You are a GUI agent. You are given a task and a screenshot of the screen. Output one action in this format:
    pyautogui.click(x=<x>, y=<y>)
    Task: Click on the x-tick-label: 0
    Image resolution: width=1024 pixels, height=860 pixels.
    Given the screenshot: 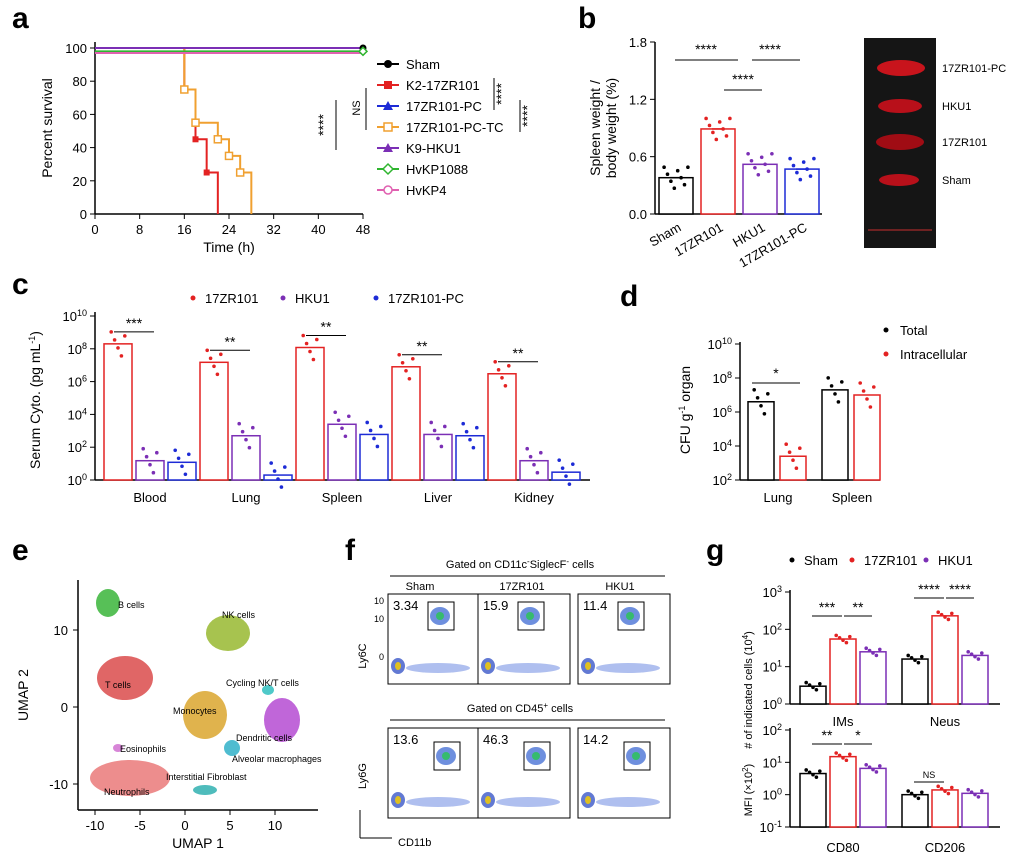 What is the action you would take?
    pyautogui.click(x=184, y=825)
    